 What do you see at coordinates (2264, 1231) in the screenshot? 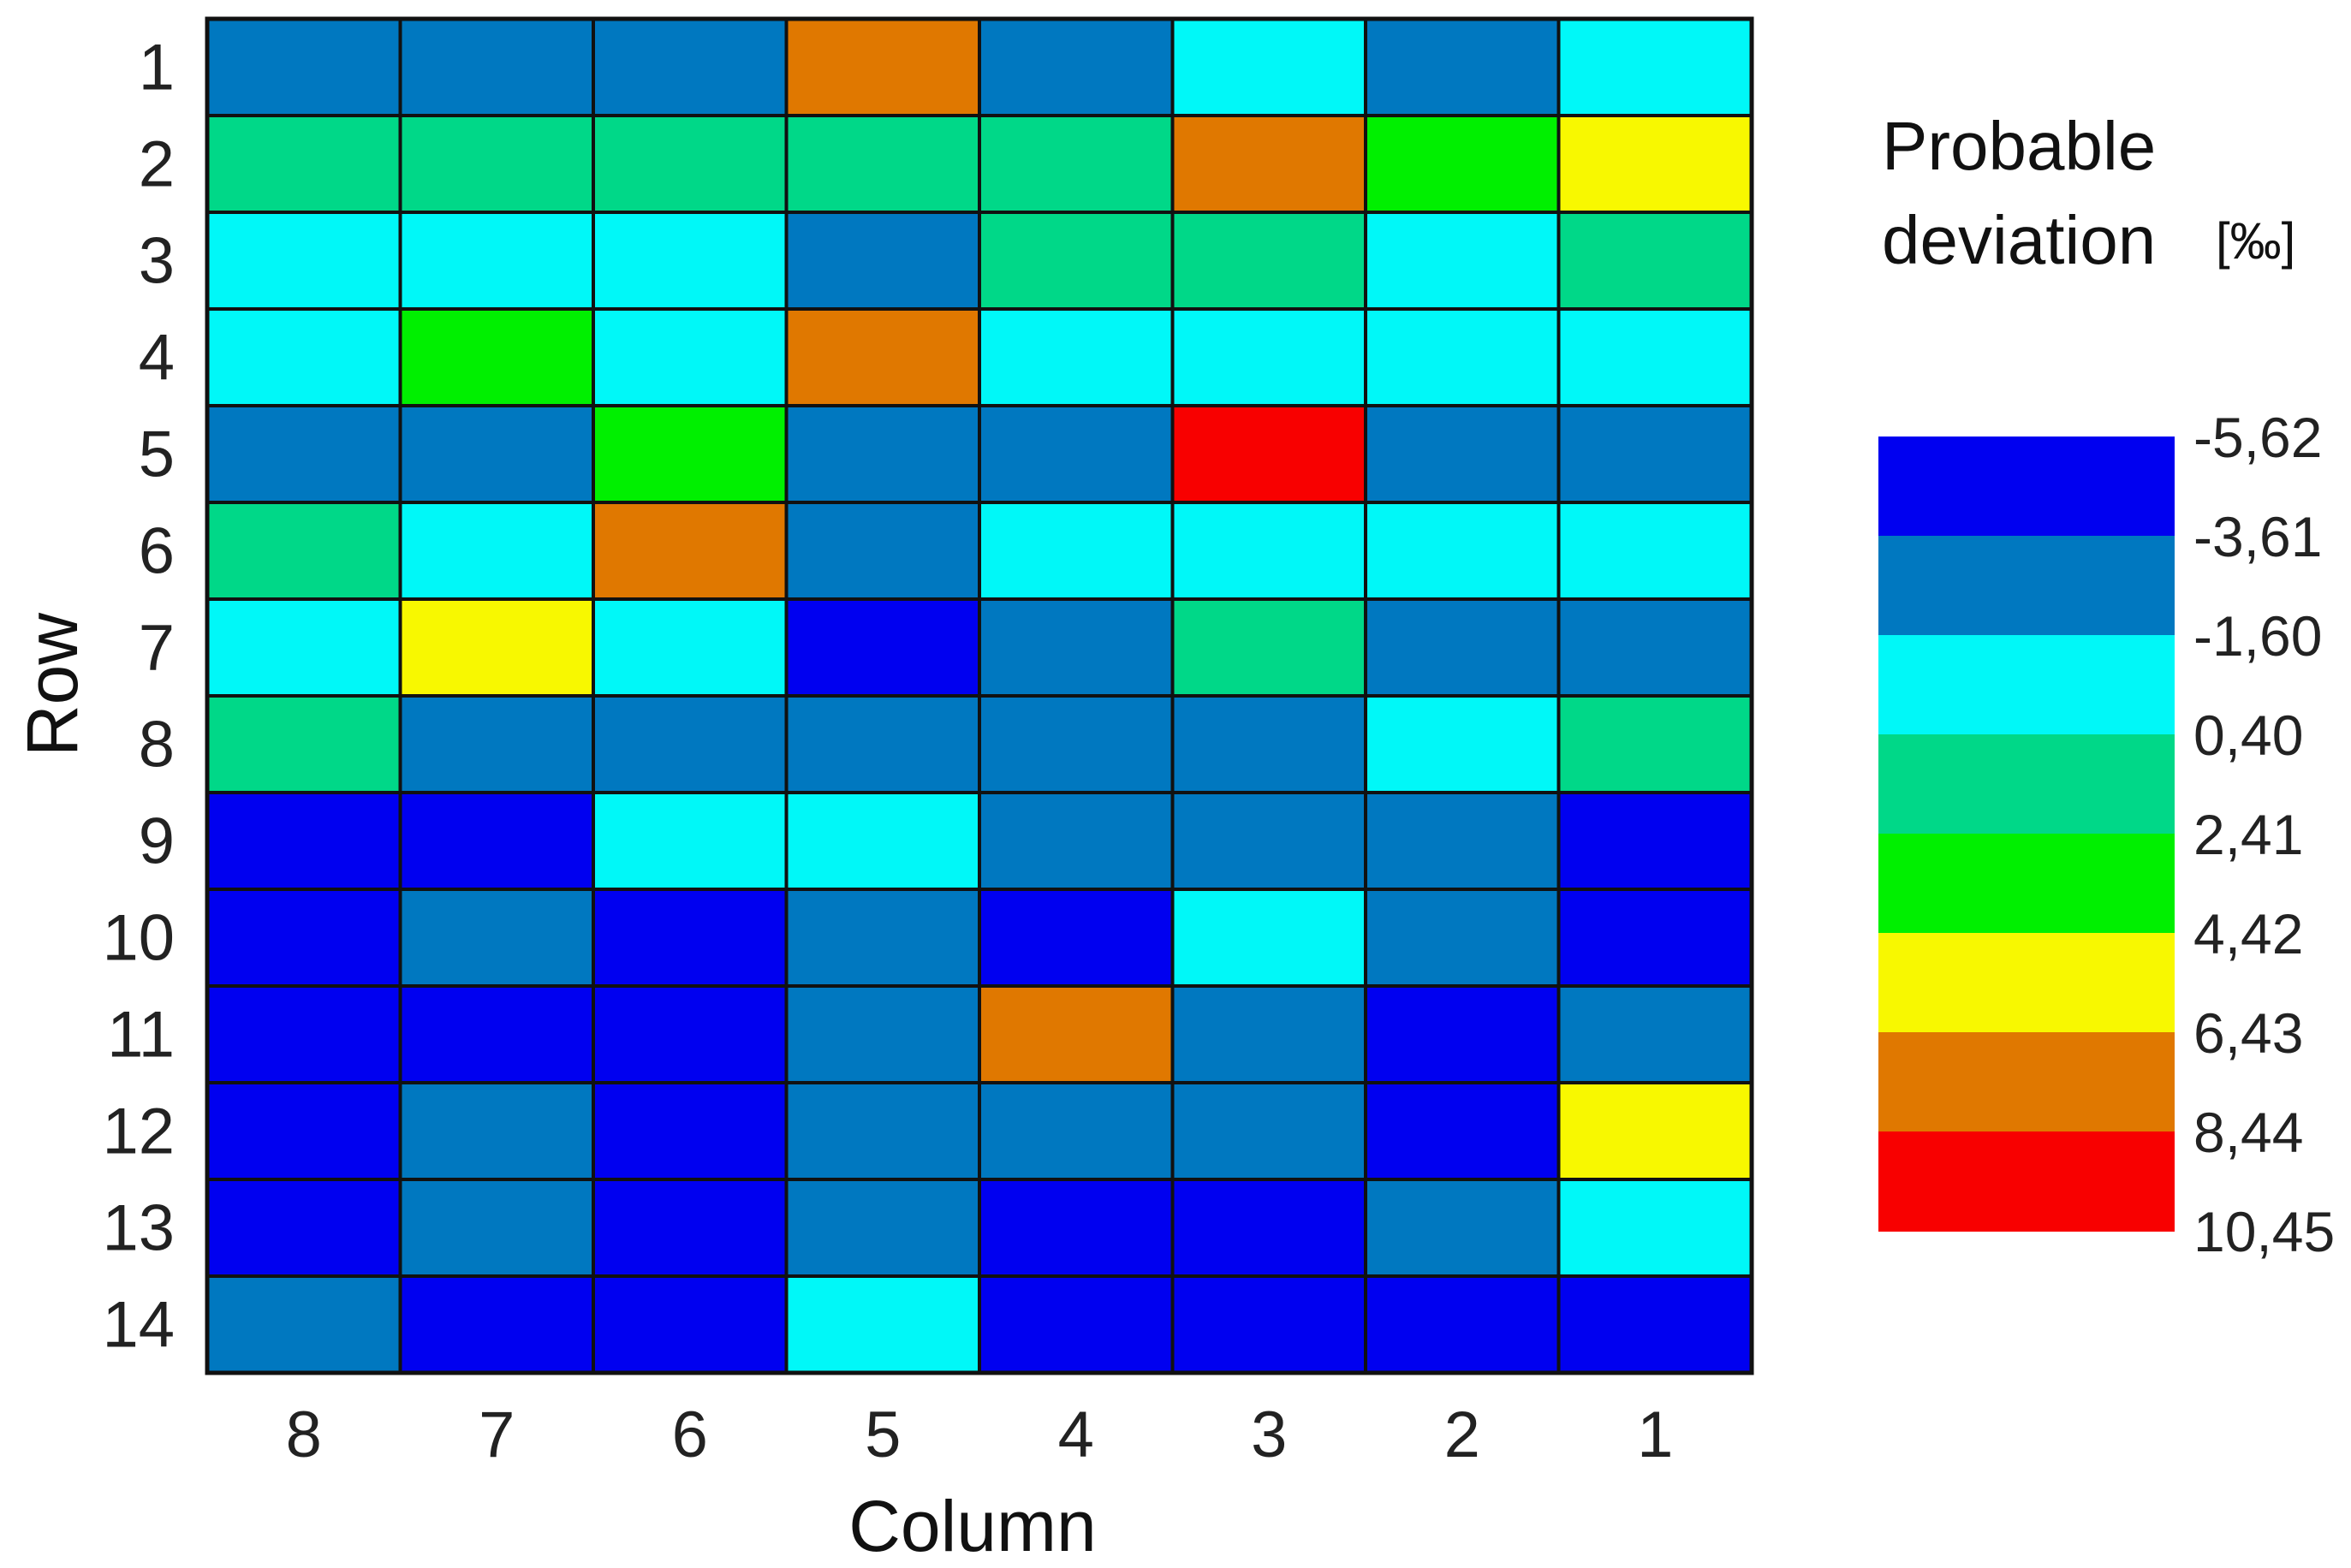
I see `legend-tick-9: 10,45` at bounding box center [2264, 1231].